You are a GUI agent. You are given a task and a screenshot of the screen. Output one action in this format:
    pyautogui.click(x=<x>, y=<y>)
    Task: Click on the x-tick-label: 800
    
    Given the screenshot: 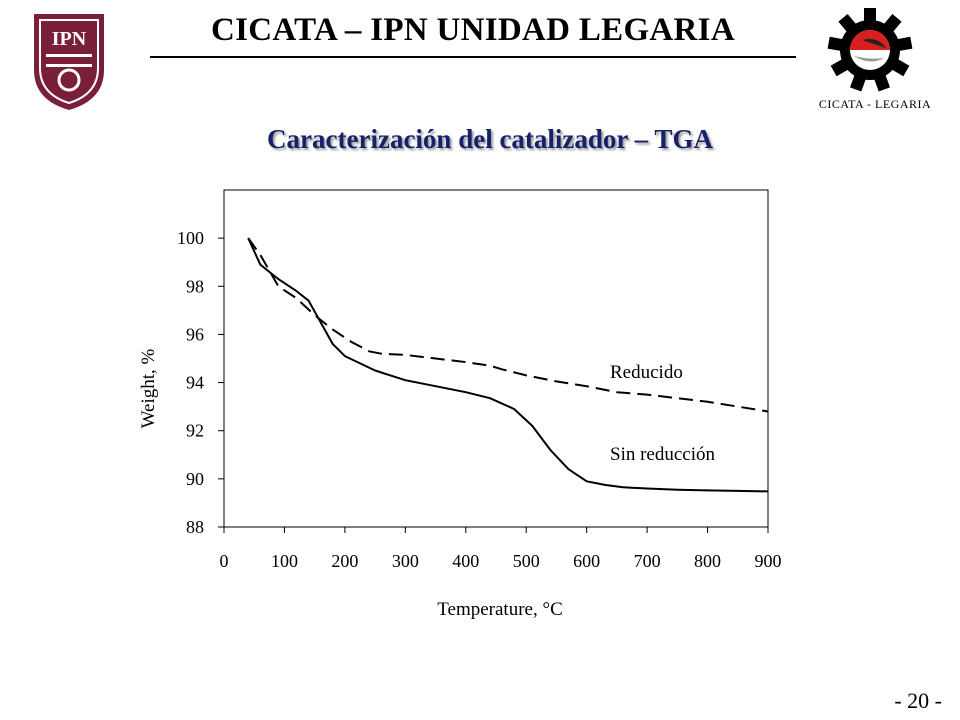 What is the action you would take?
    pyautogui.click(x=707, y=561)
    